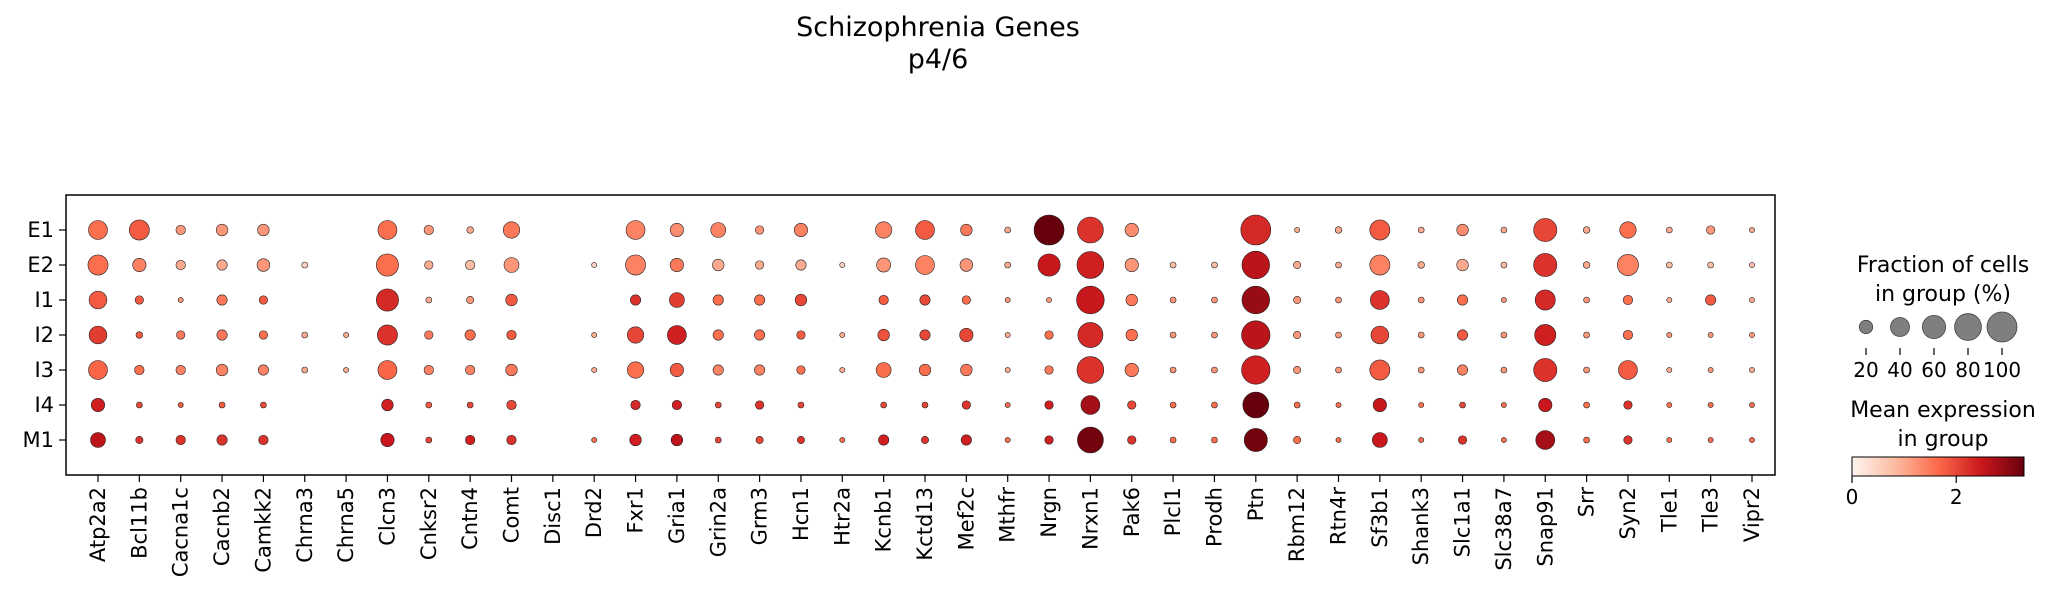 Image resolution: width=2047 pixels, height=613 pixels. What do you see at coordinates (1049, 230) in the screenshot?
I see `dot-e1-nrgn` at bounding box center [1049, 230].